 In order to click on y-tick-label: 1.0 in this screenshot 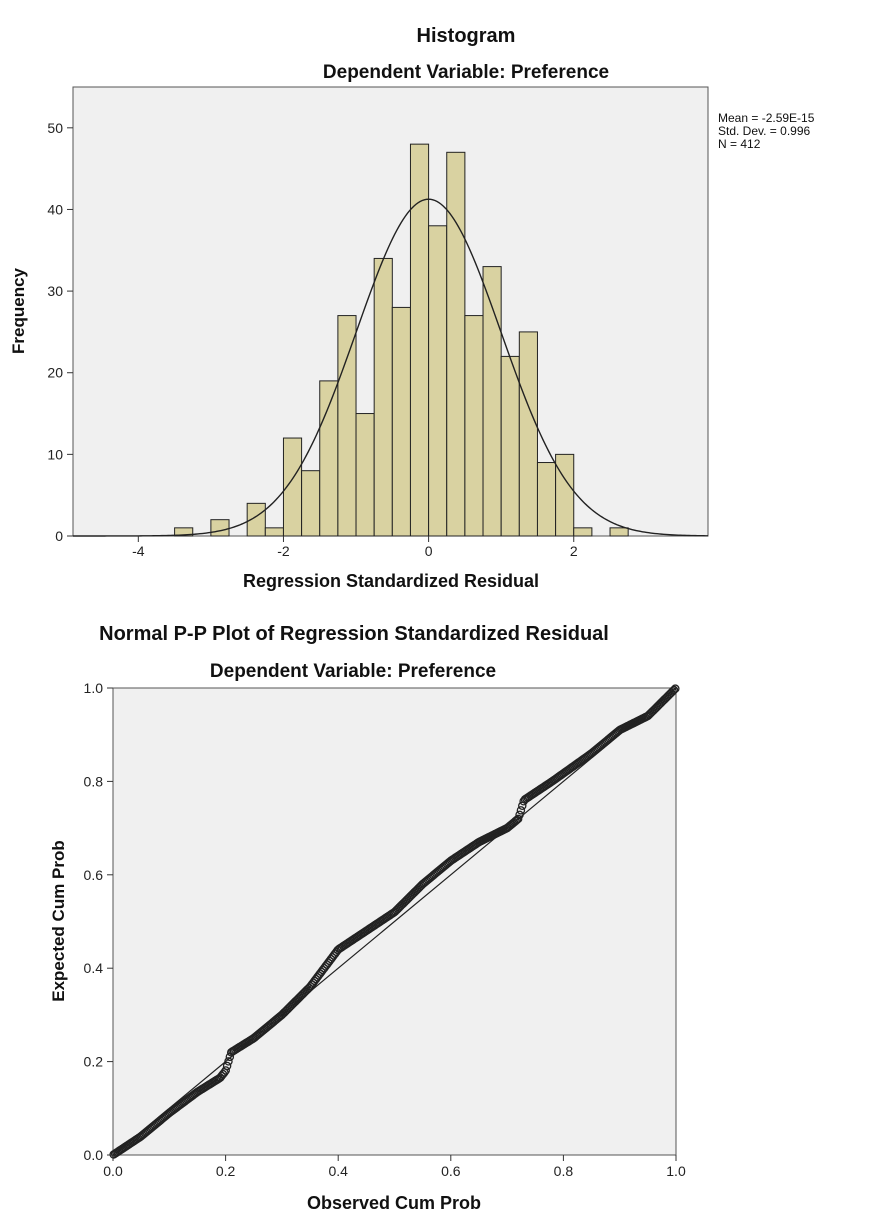, I will do `click(94, 688)`.